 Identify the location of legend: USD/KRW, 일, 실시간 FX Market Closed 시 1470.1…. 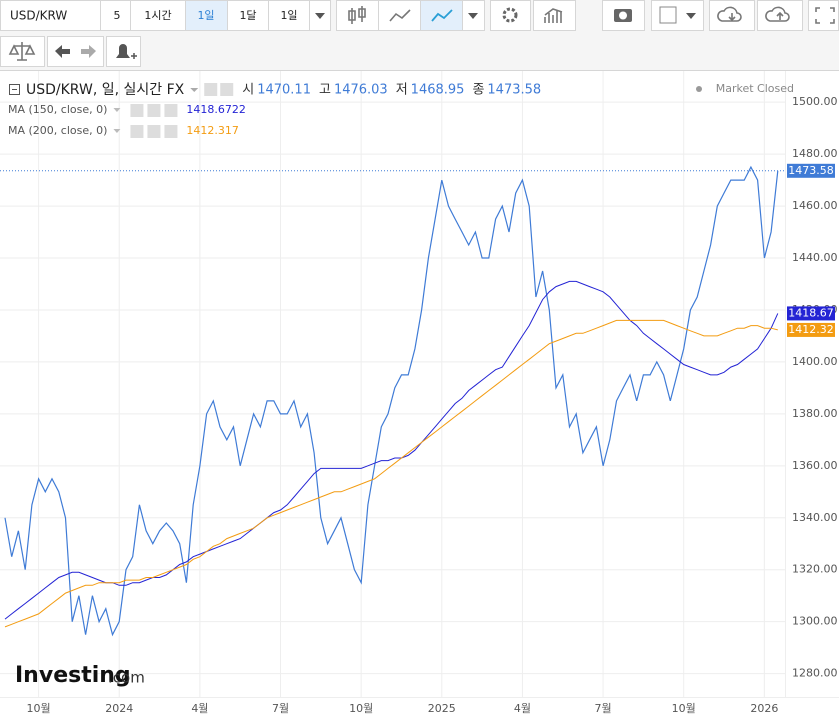
(401, 110).